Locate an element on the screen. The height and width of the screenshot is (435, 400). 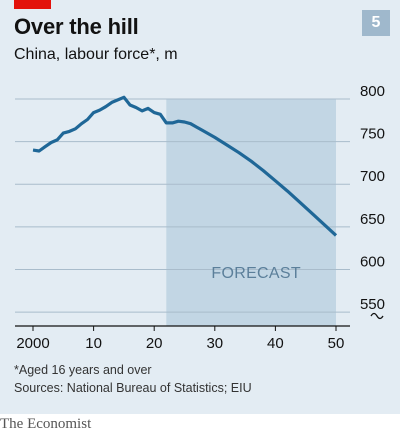
axis-break-icon is located at coordinates (377, 316).